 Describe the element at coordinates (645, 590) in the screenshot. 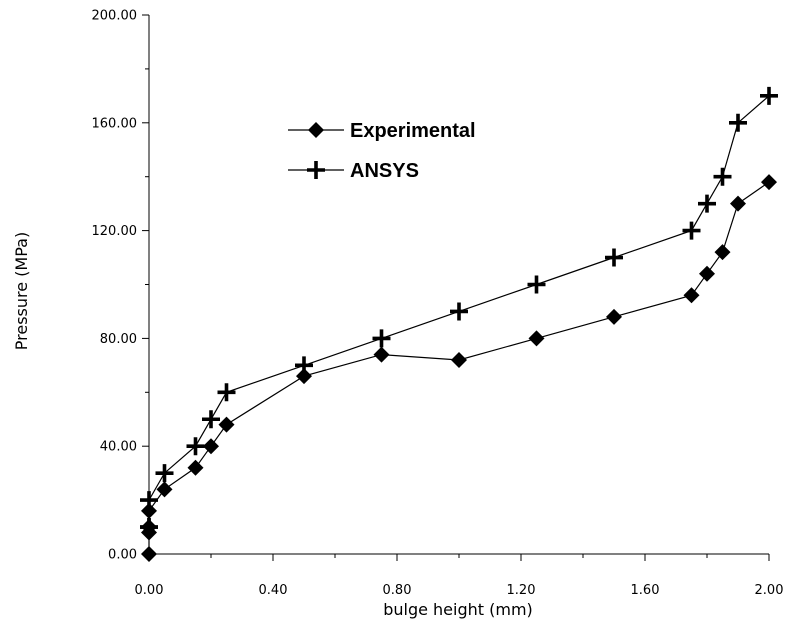

I see `x-tick-label: 1.60` at that location.